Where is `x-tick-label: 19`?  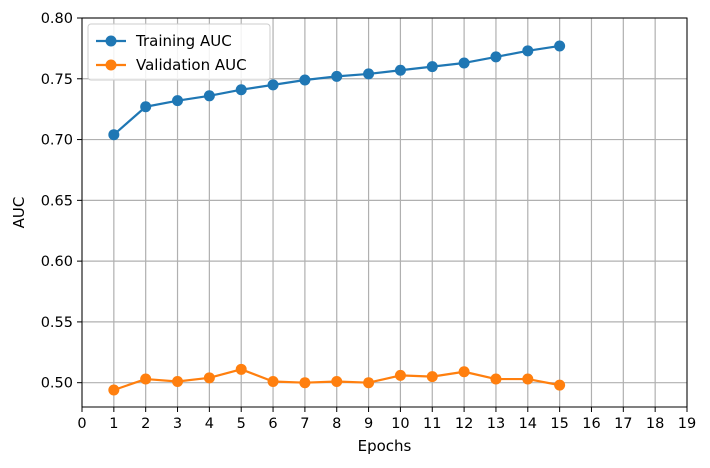
x-tick-label: 19 is located at coordinates (687, 424).